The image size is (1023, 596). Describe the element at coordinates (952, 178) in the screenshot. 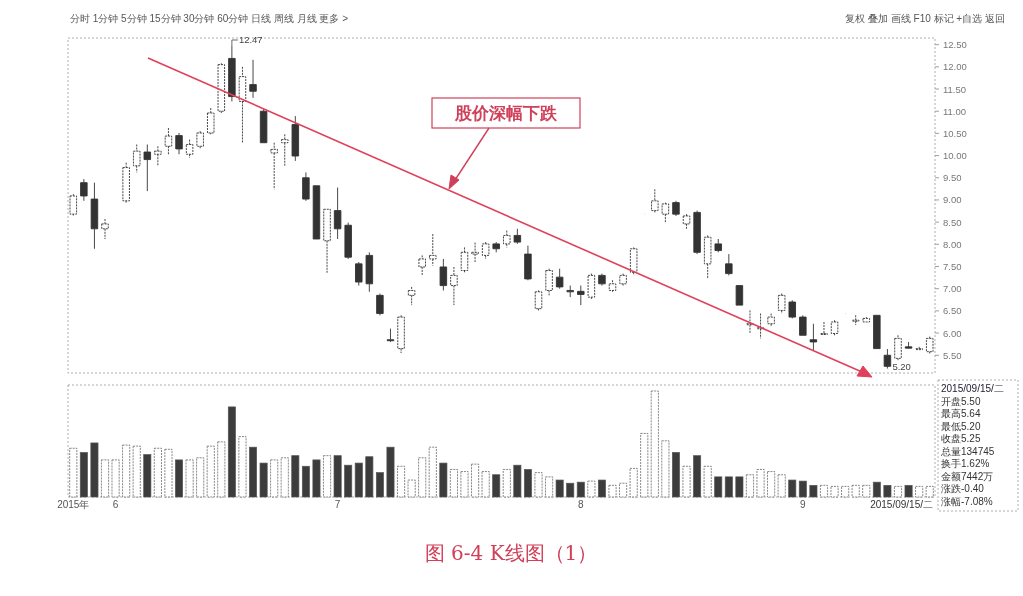

I see `y-tick-label: 9.50` at that location.